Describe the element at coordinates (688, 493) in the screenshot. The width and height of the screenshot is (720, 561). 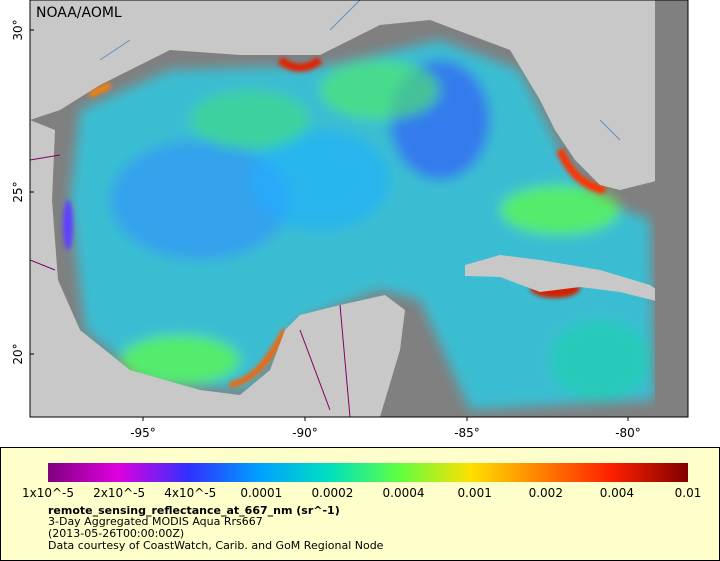
I see `colorbar-label: 0.01` at that location.